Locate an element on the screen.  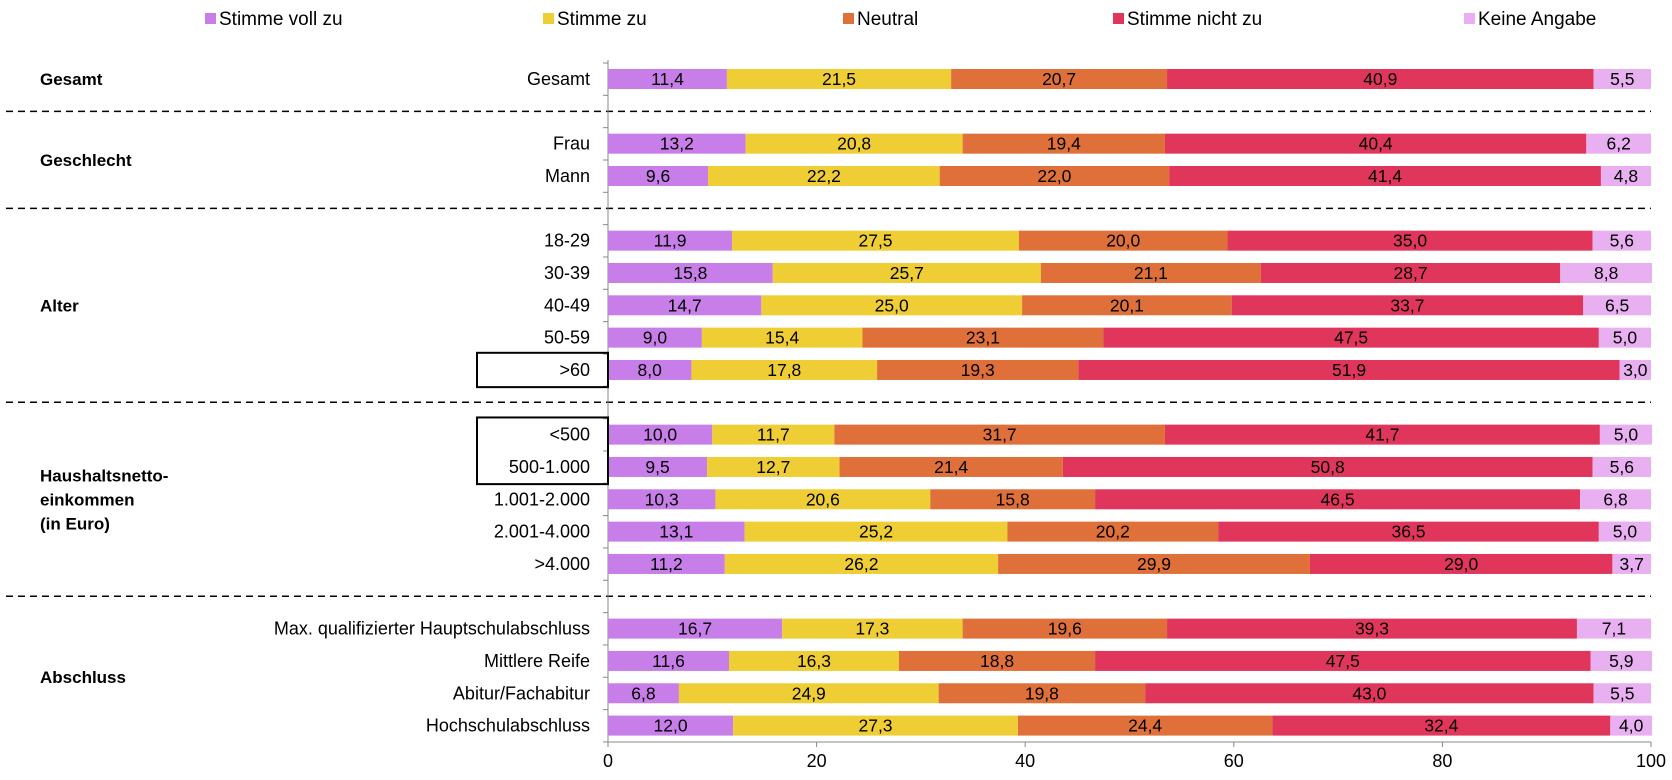
value-label: 39,3 is located at coordinates (1372, 629).